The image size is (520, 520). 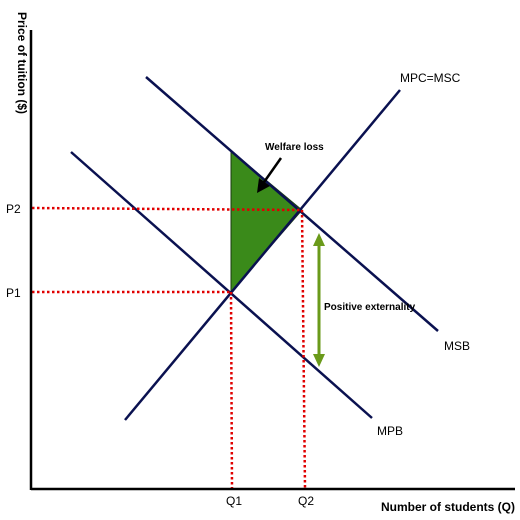 I want to click on mpc-msc-label: MPC=MSC, so click(x=430, y=78).